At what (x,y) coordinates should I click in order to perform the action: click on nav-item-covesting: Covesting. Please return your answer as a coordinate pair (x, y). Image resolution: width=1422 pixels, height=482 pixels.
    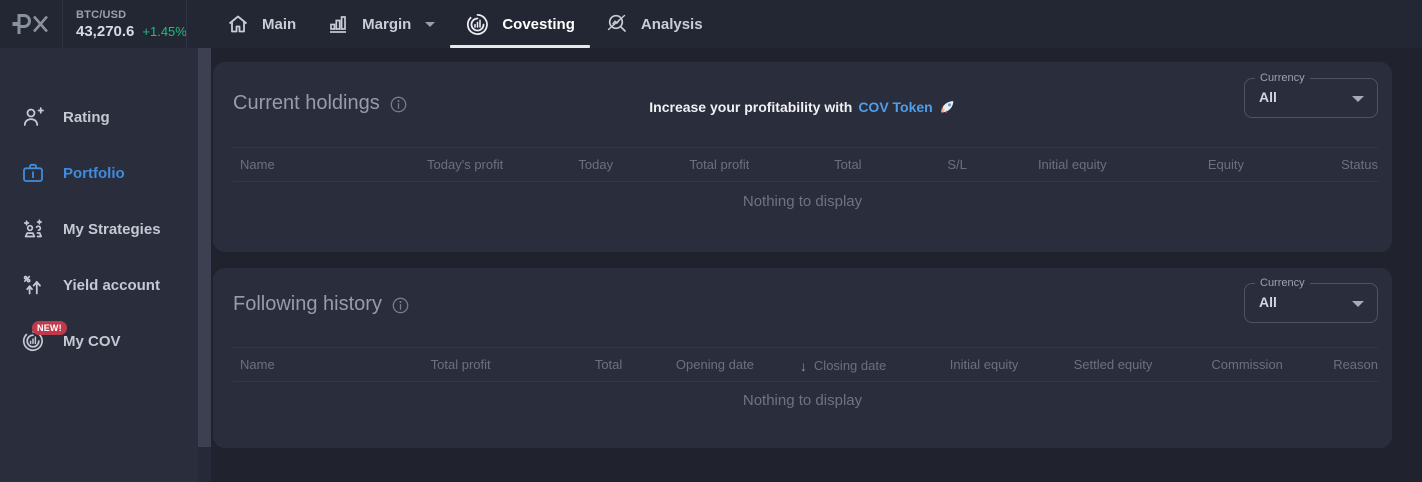
    Looking at the image, I should click on (520, 24).